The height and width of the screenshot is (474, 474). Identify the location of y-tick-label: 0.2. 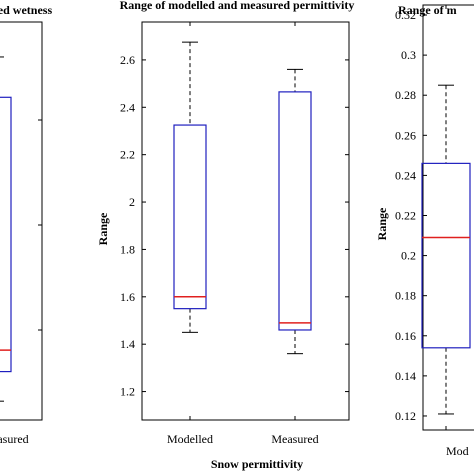
(408, 256).